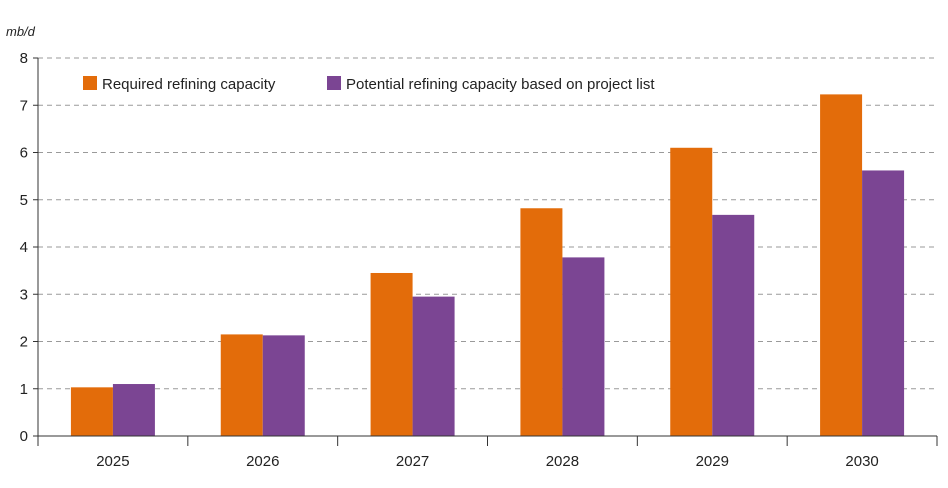  What do you see at coordinates (24, 342) in the screenshot?
I see `y-tick-label: 2` at bounding box center [24, 342].